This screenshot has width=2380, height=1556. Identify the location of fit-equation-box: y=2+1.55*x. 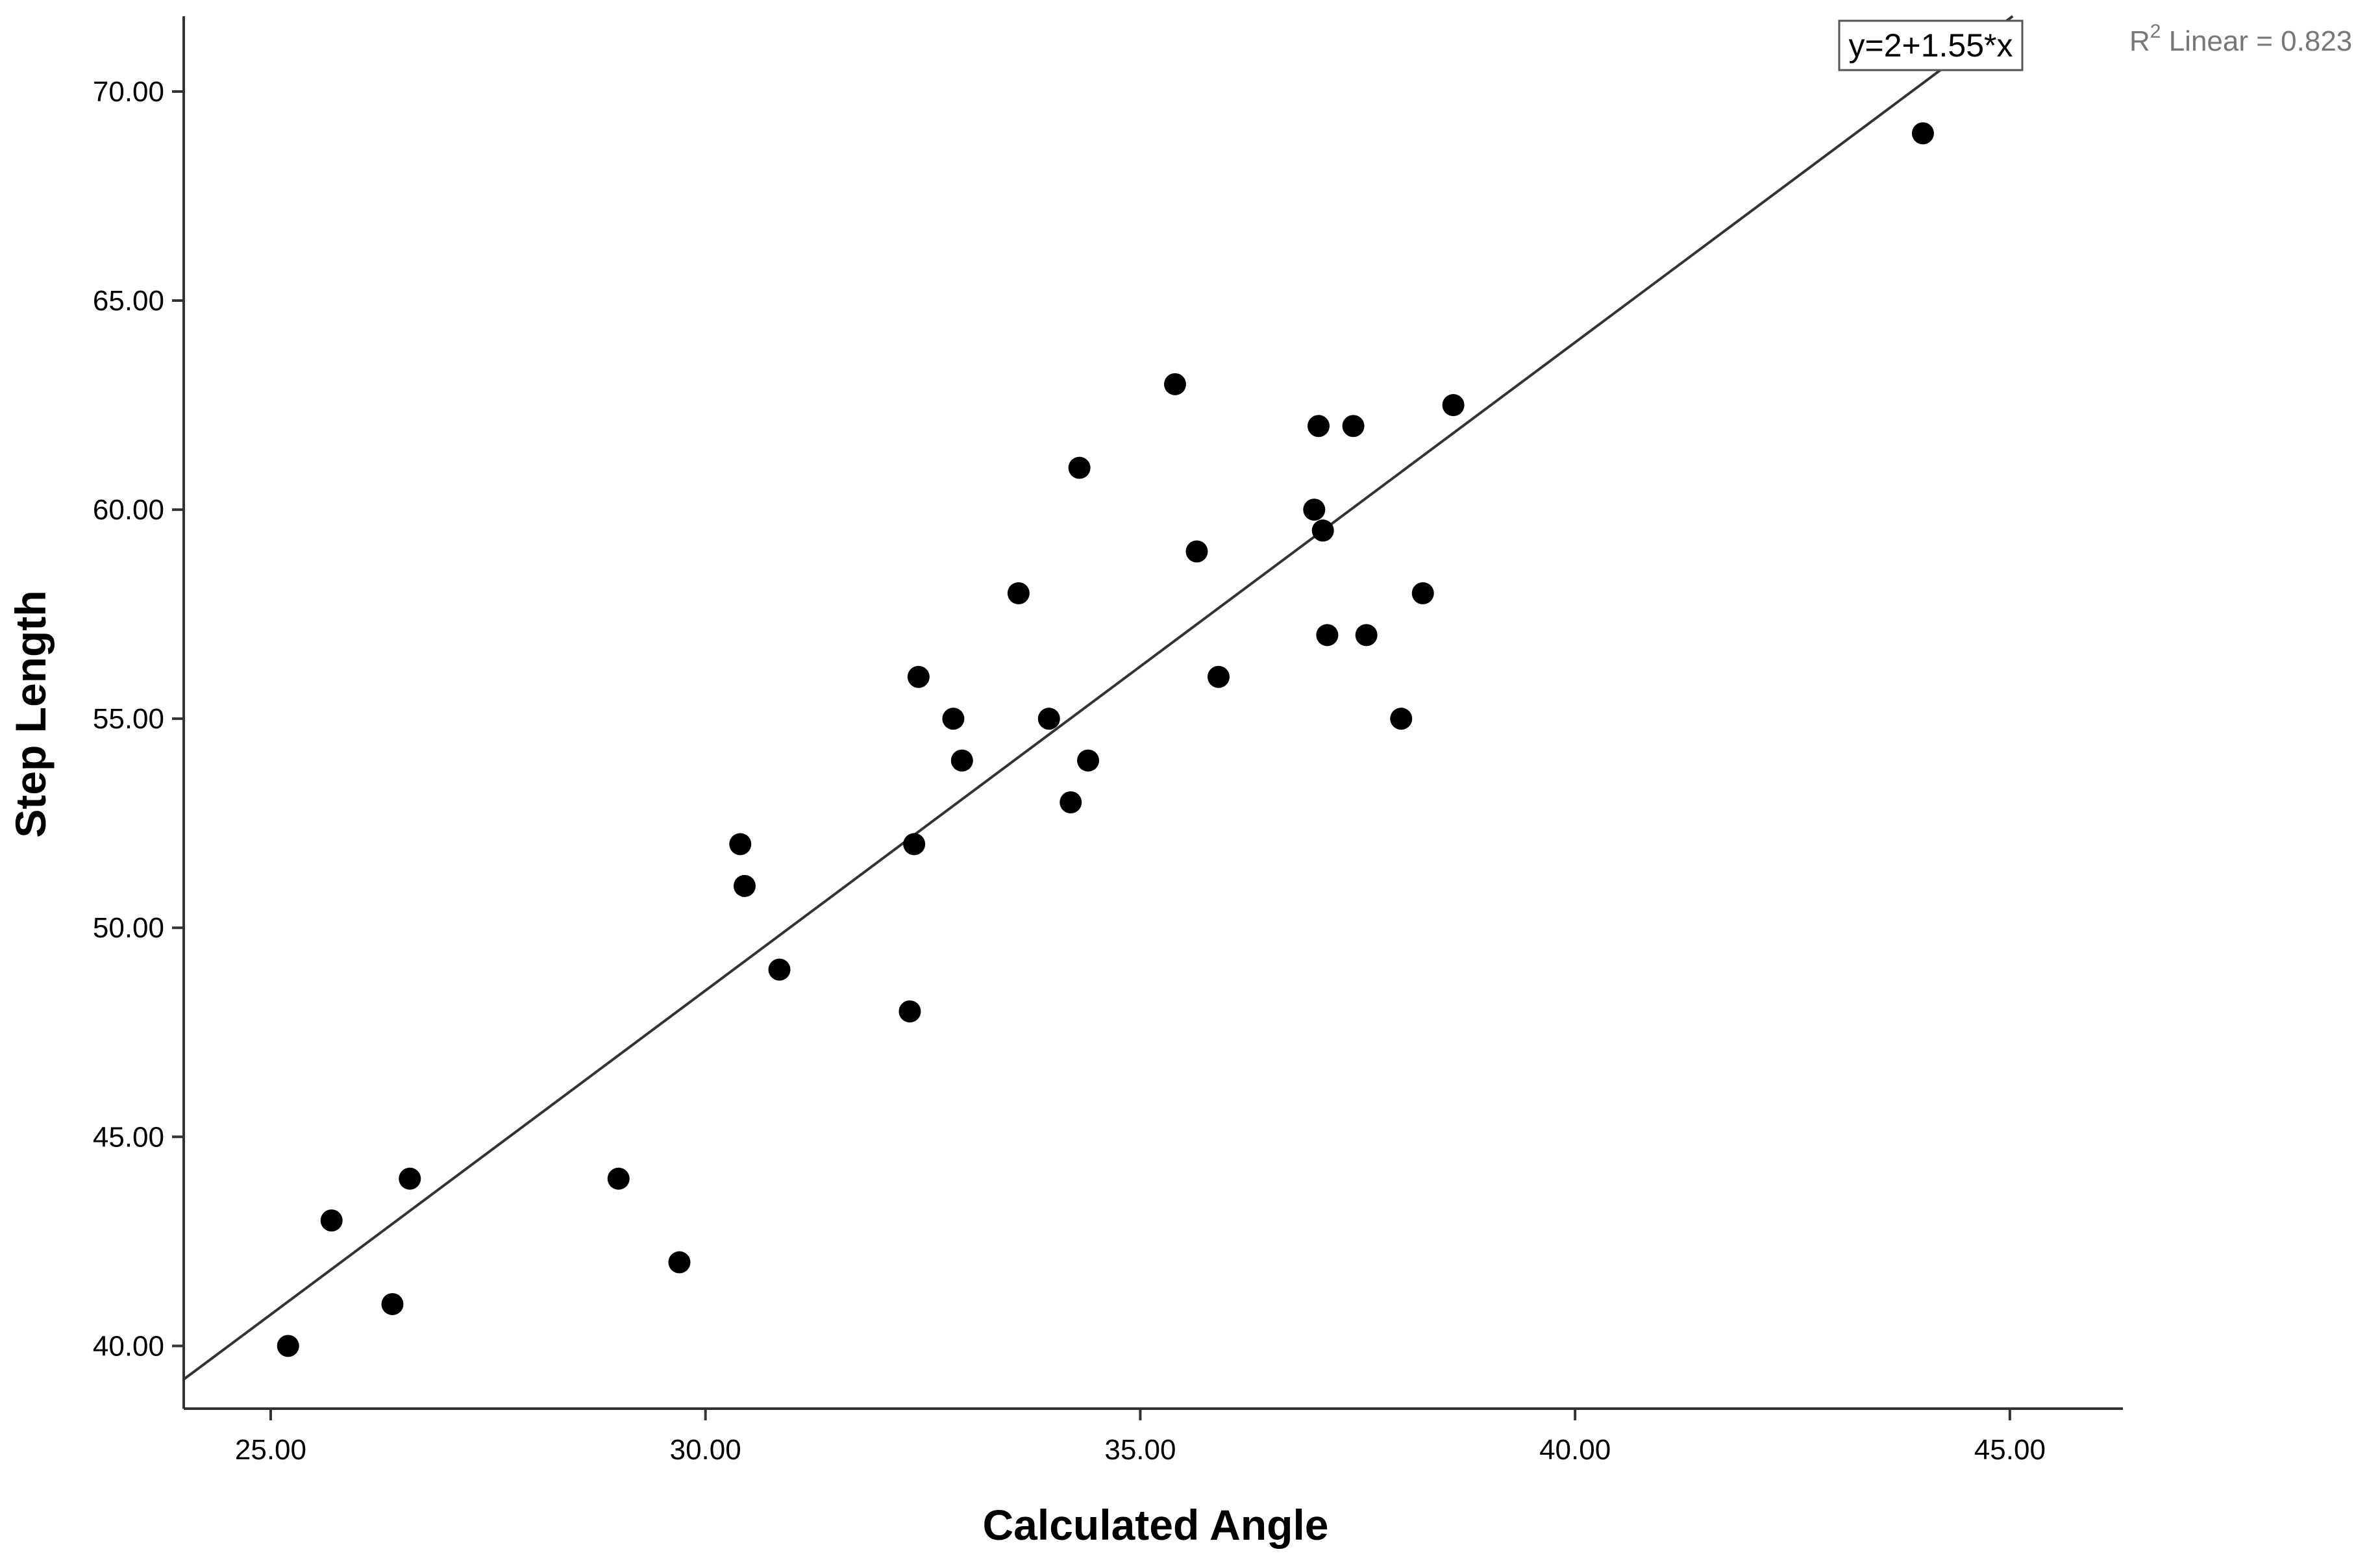
(1931, 45).